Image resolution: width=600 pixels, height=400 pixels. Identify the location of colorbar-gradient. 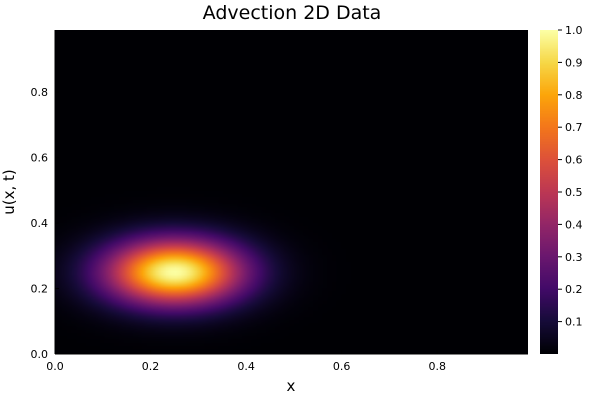
(549, 192).